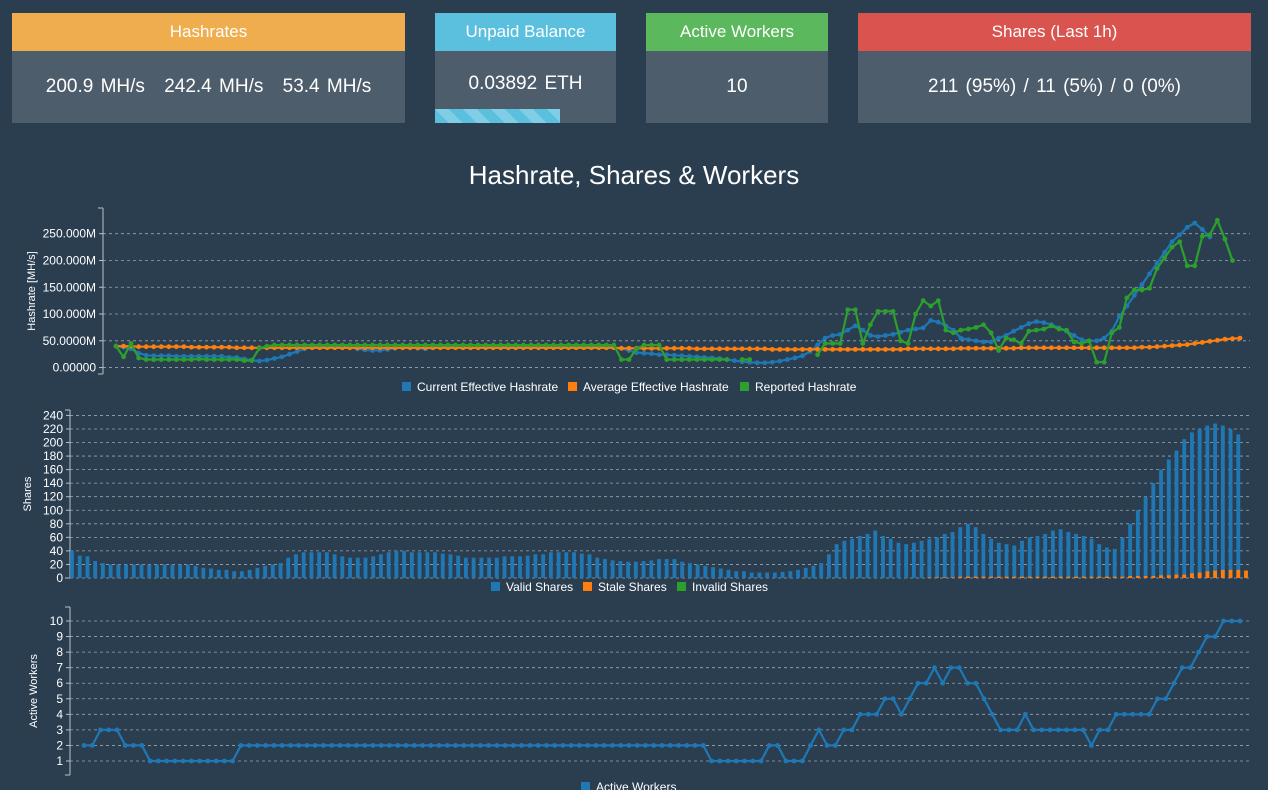 The width and height of the screenshot is (1268, 790). I want to click on y-axis-label: Active Workers, so click(34, 691).